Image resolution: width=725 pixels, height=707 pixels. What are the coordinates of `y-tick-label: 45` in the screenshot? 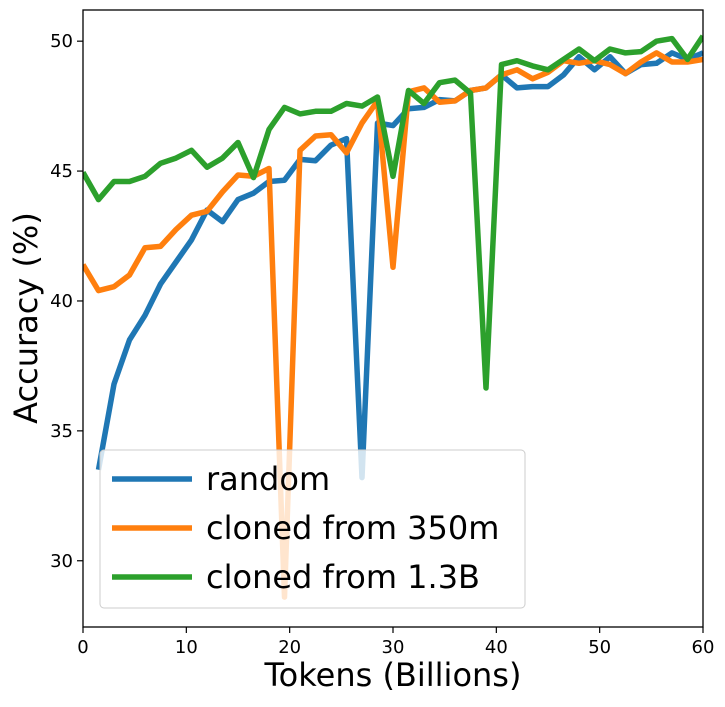 It's located at (61, 171).